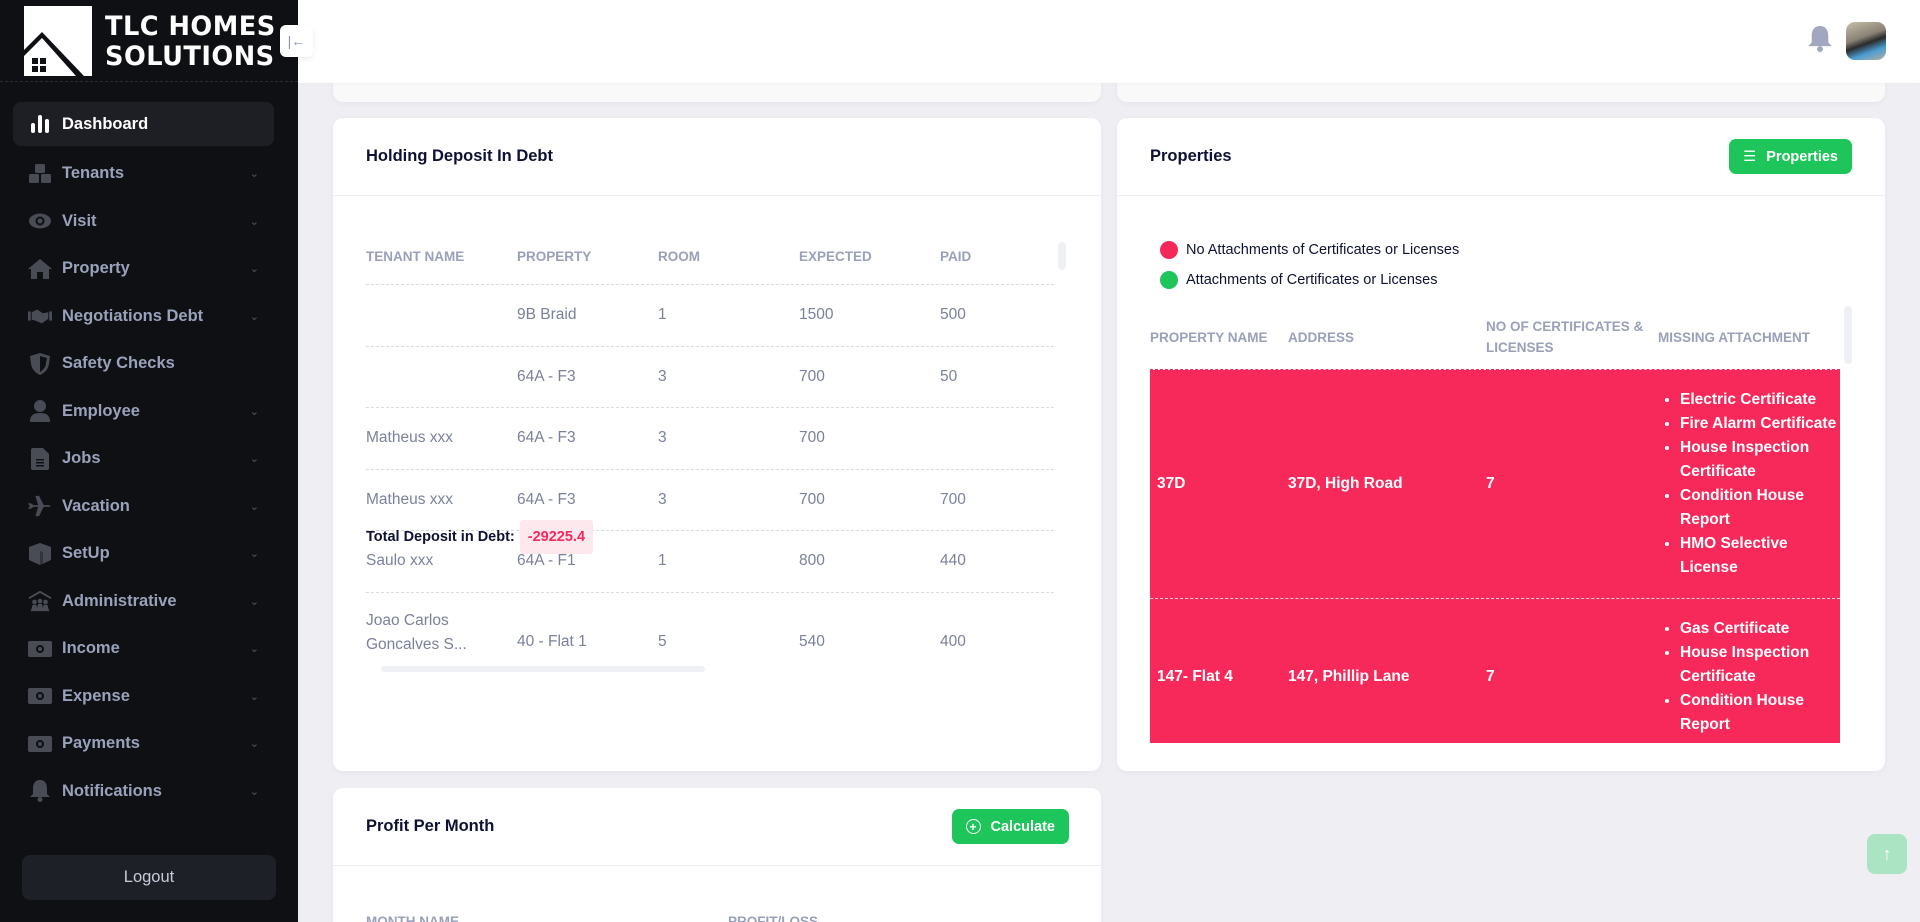 This screenshot has width=1920, height=922. Describe the element at coordinates (143, 792) in the screenshot. I see `sidebar-item-notifications: Notifications ⌄` at that location.